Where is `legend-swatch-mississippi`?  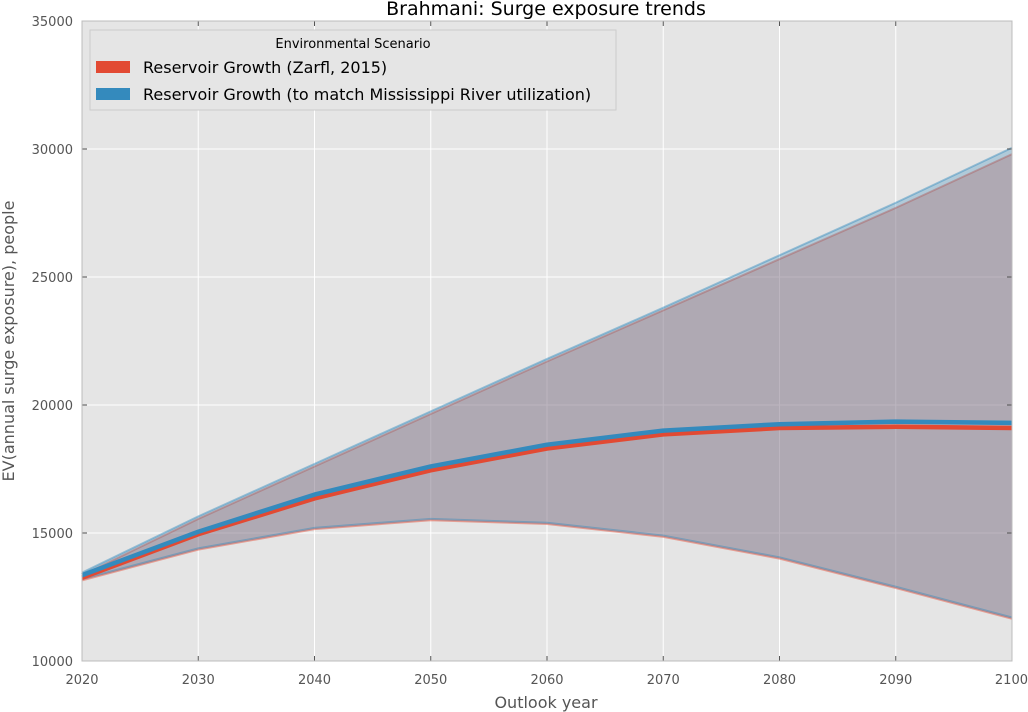
legend-swatch-mississippi is located at coordinates (113, 94).